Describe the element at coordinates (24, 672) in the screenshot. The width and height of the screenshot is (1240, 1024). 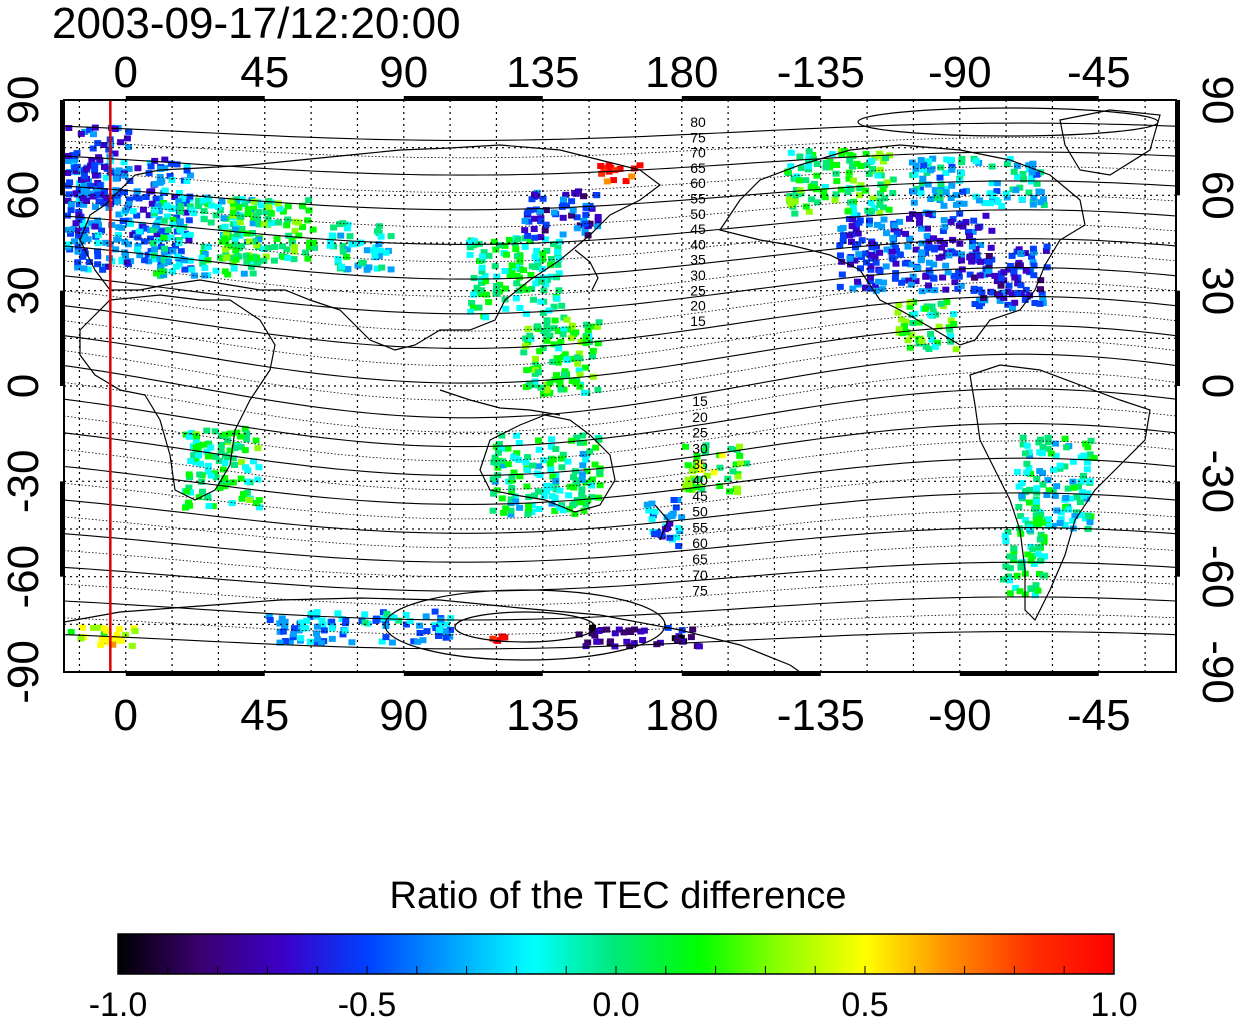
I see `left-lat-label: -90` at that location.